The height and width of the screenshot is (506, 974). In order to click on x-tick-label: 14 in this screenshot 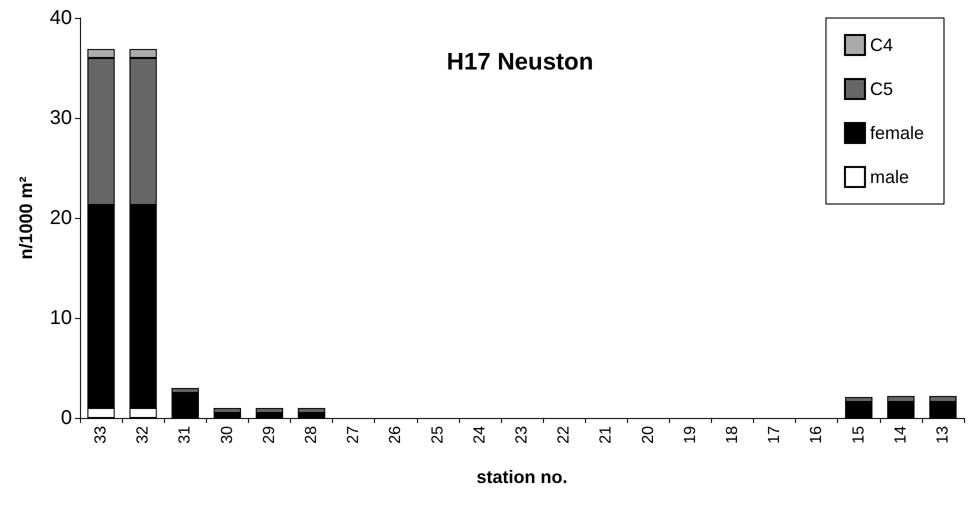, I will do `click(901, 435)`.